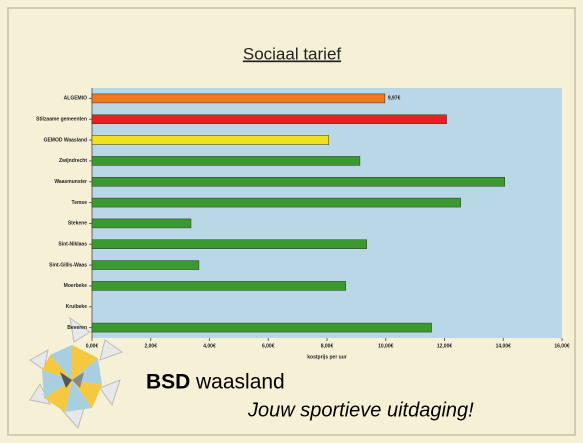  What do you see at coordinates (76, 373) in the screenshot?
I see `logo-mark` at bounding box center [76, 373].